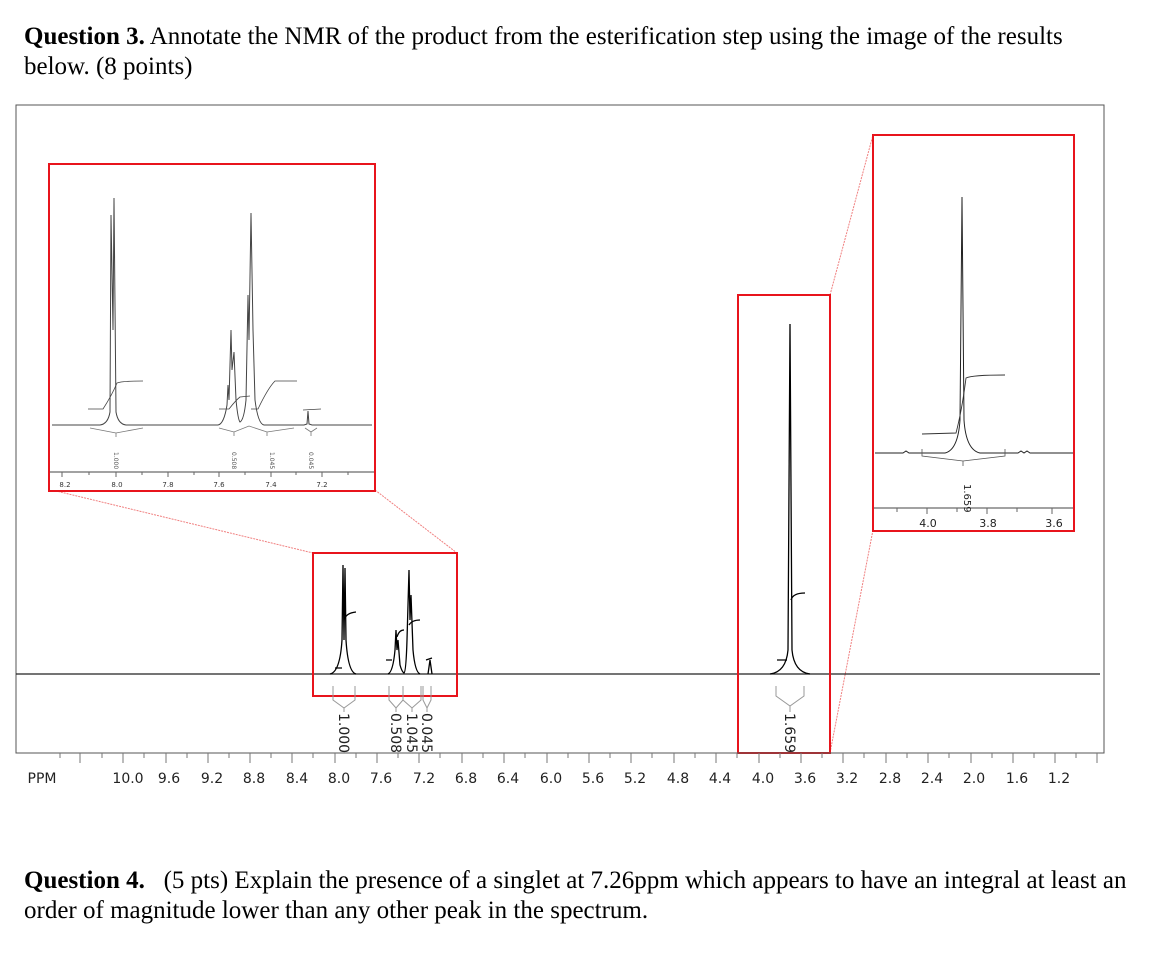 The height and width of the screenshot is (954, 1150). I want to click on tick-label: 3.2, so click(847, 779).